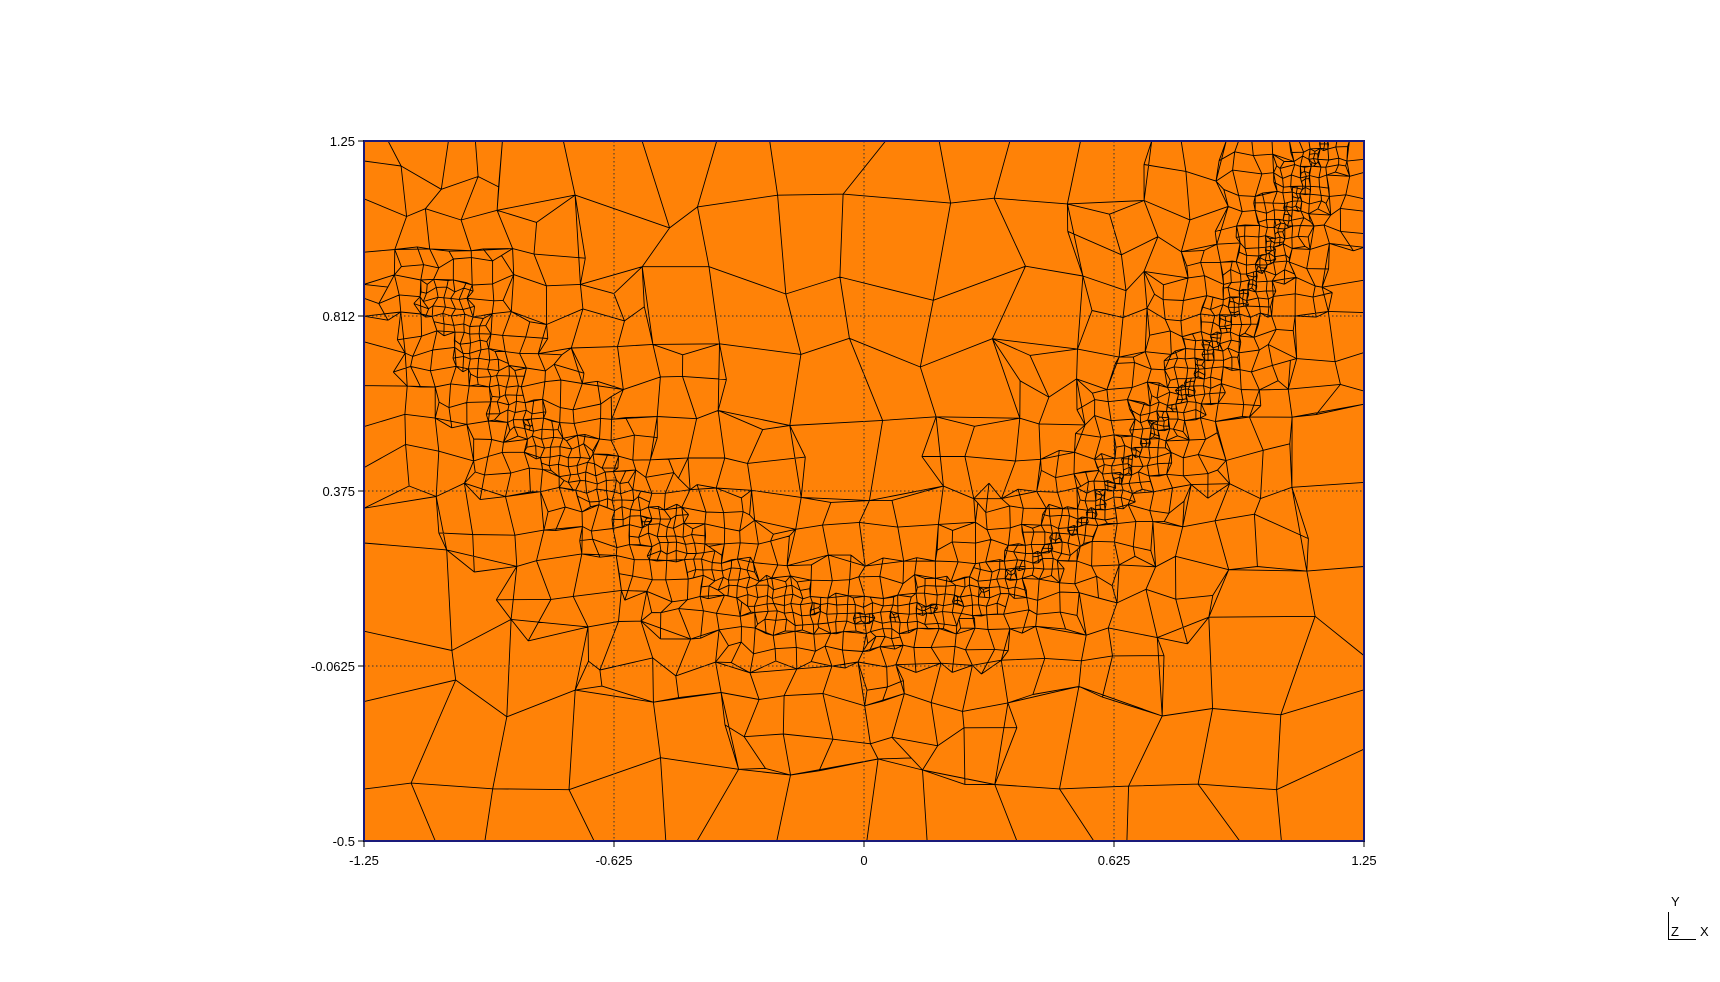 The width and height of the screenshot is (1720, 982). What do you see at coordinates (1363, 860) in the screenshot?
I see `x-tick-label: 1.25` at bounding box center [1363, 860].